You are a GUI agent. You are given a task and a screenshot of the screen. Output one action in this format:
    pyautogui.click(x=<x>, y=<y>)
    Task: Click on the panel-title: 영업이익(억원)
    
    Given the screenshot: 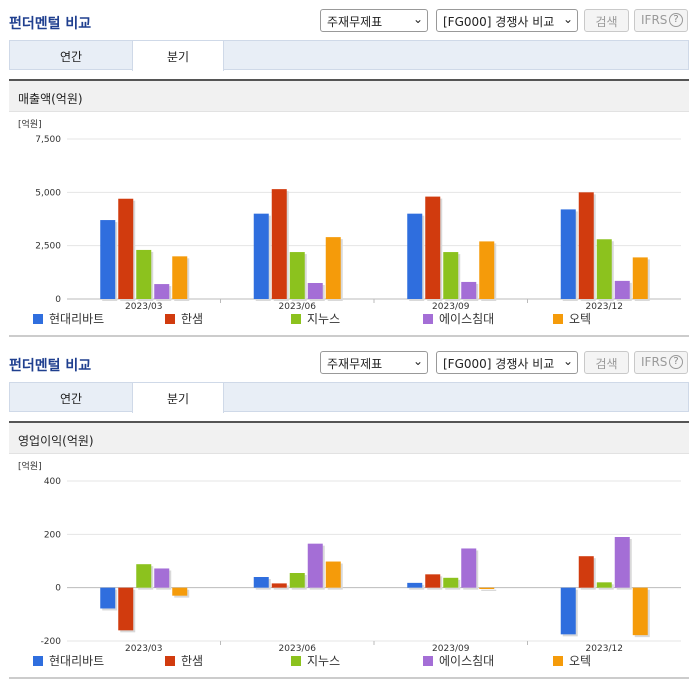 What is the action you would take?
    pyautogui.click(x=349, y=438)
    